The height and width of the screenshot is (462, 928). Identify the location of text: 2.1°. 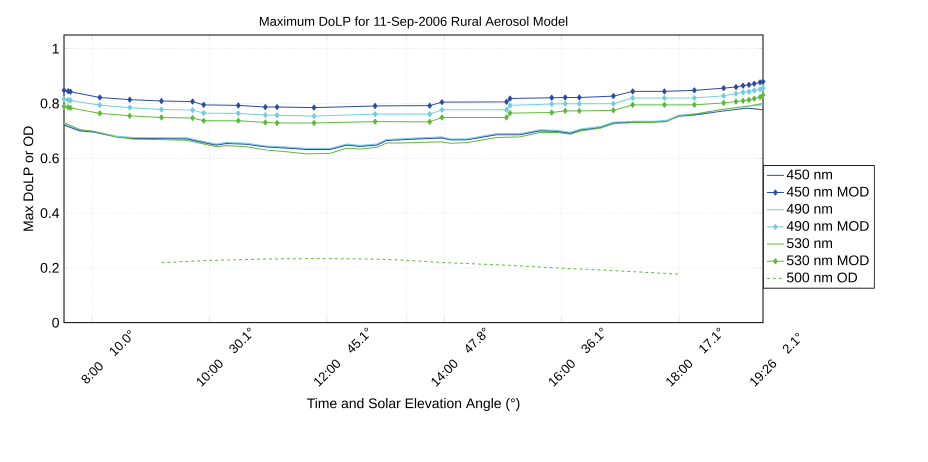
(791, 343).